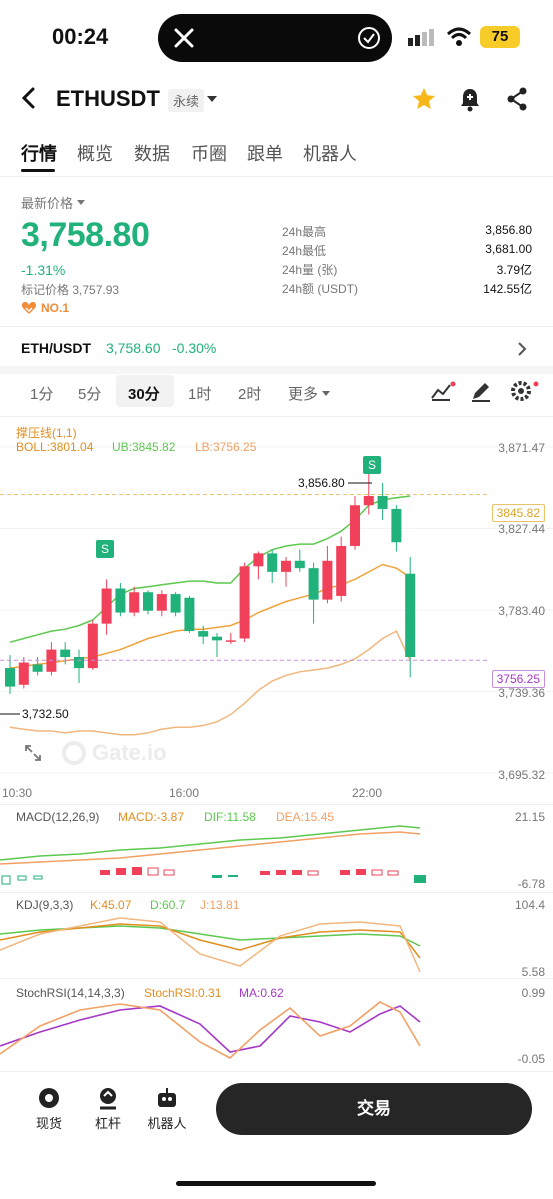  I want to click on chevron-right-icon, so click(522, 349).